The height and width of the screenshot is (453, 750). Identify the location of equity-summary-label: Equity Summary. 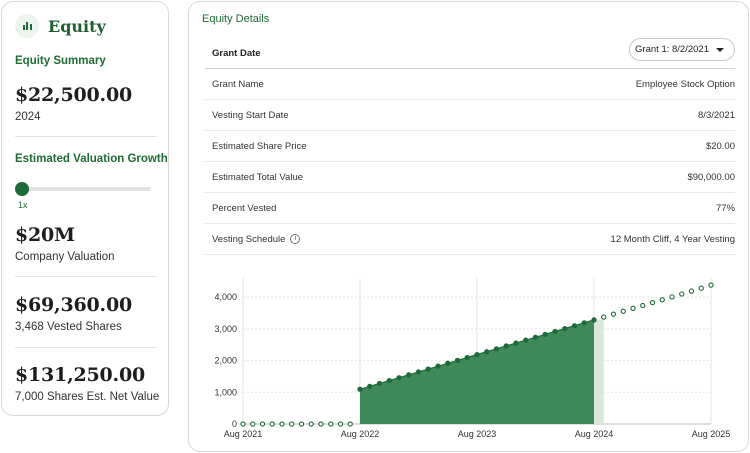
(60, 61).